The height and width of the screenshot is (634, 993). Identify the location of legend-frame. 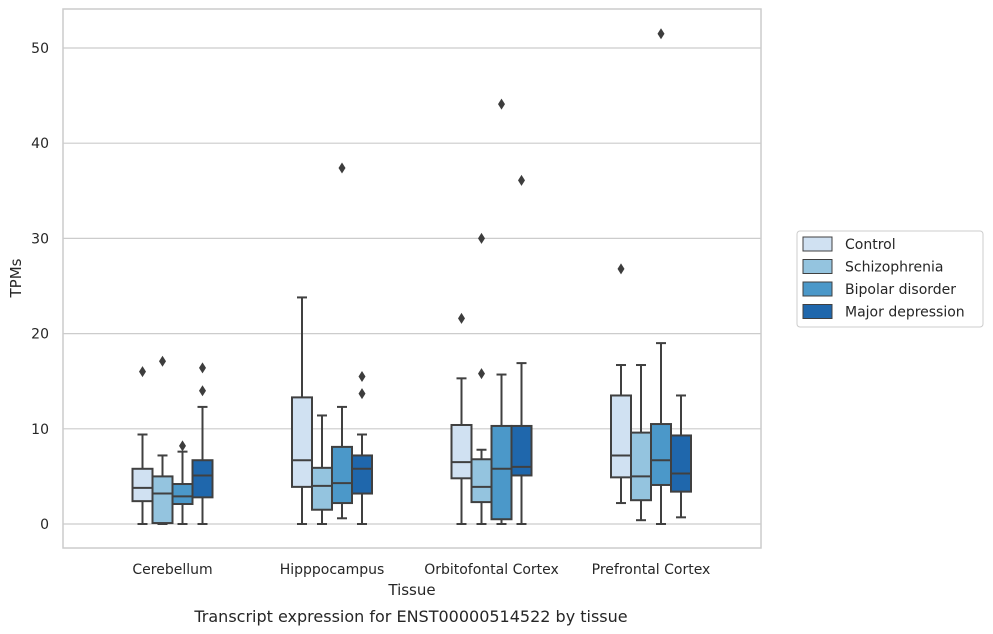
(890, 279).